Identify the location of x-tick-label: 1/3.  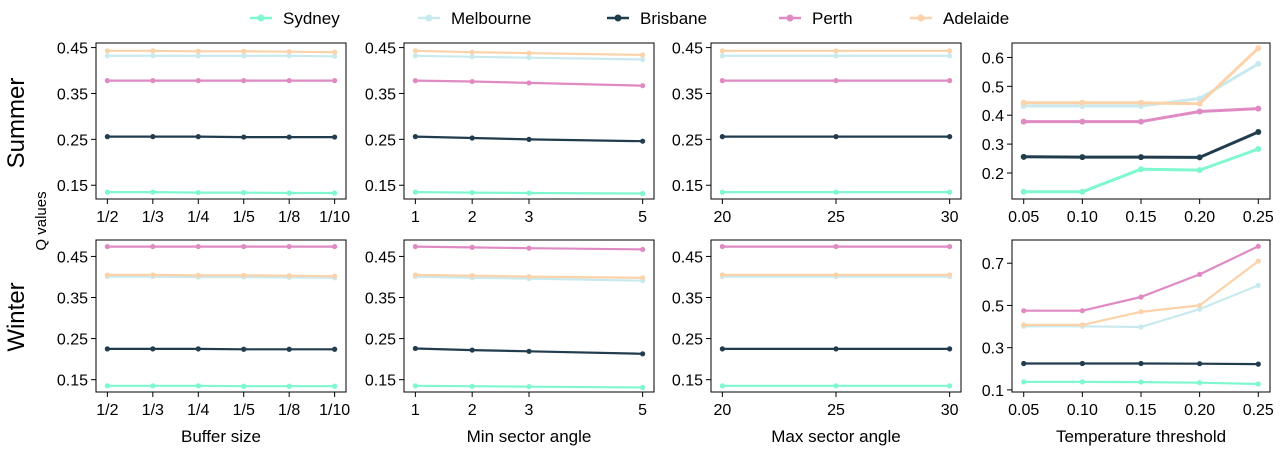
(153, 410).